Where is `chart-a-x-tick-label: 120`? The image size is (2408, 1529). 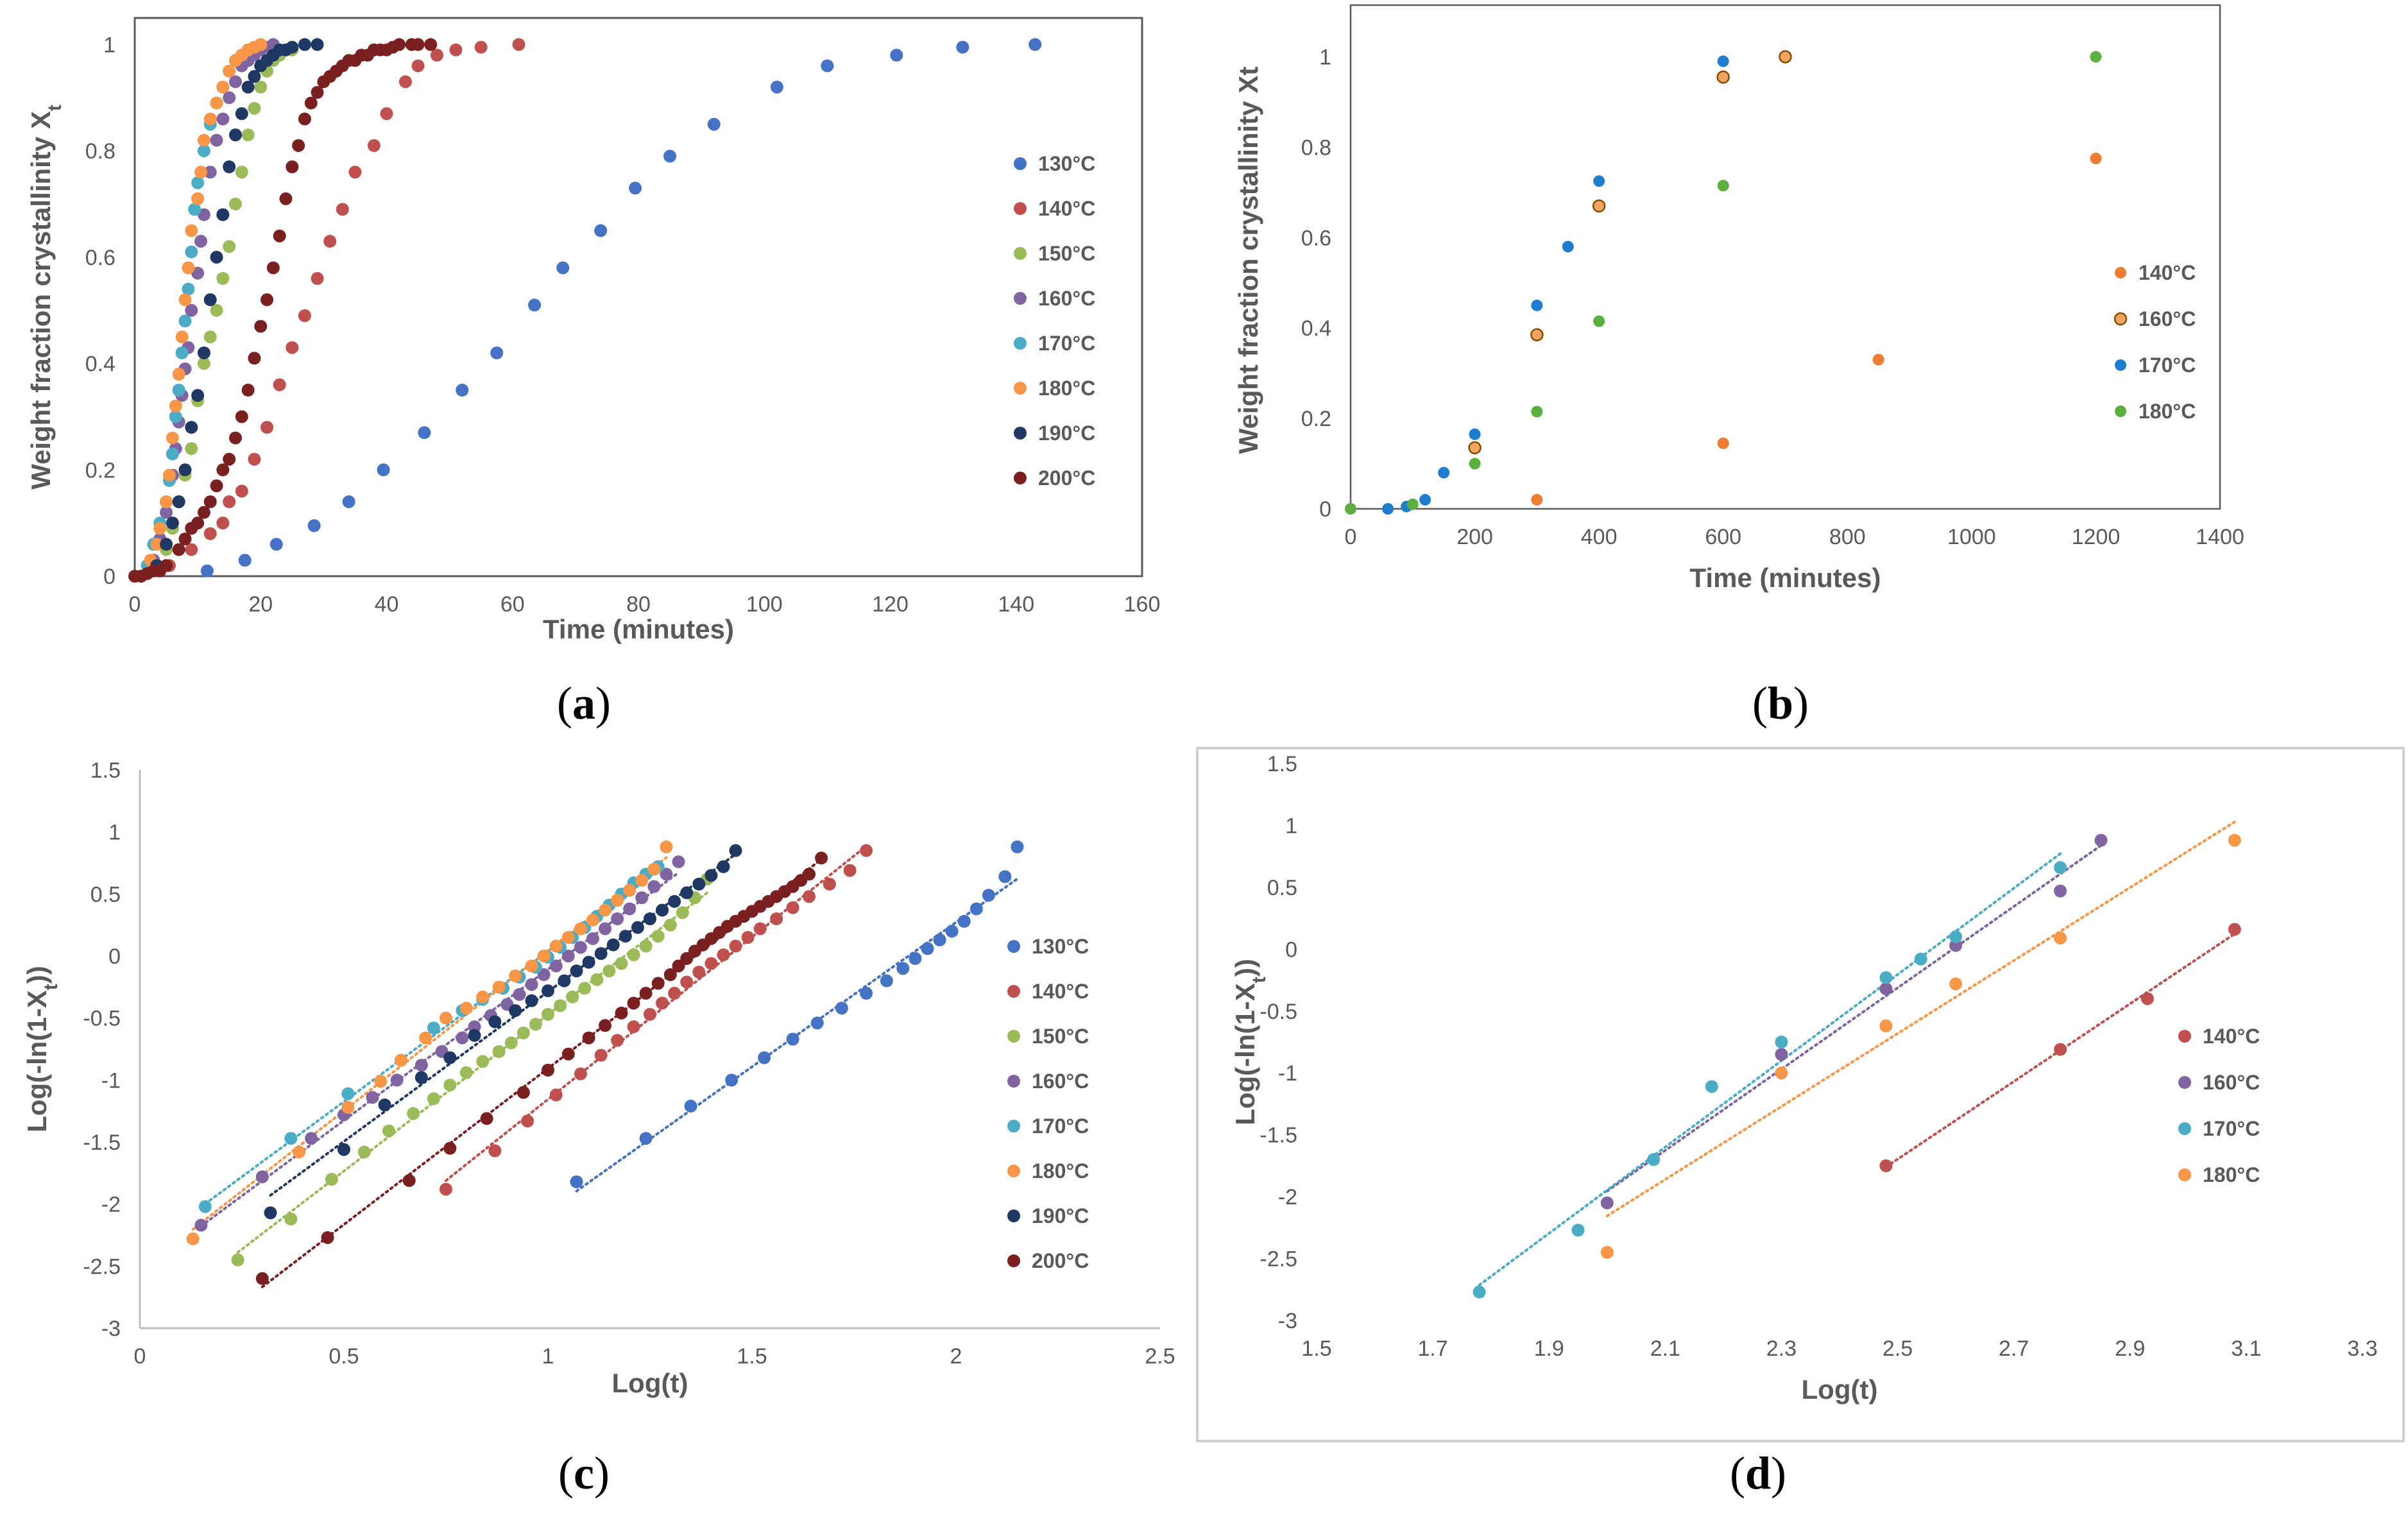 chart-a-x-tick-label: 120 is located at coordinates (890, 604).